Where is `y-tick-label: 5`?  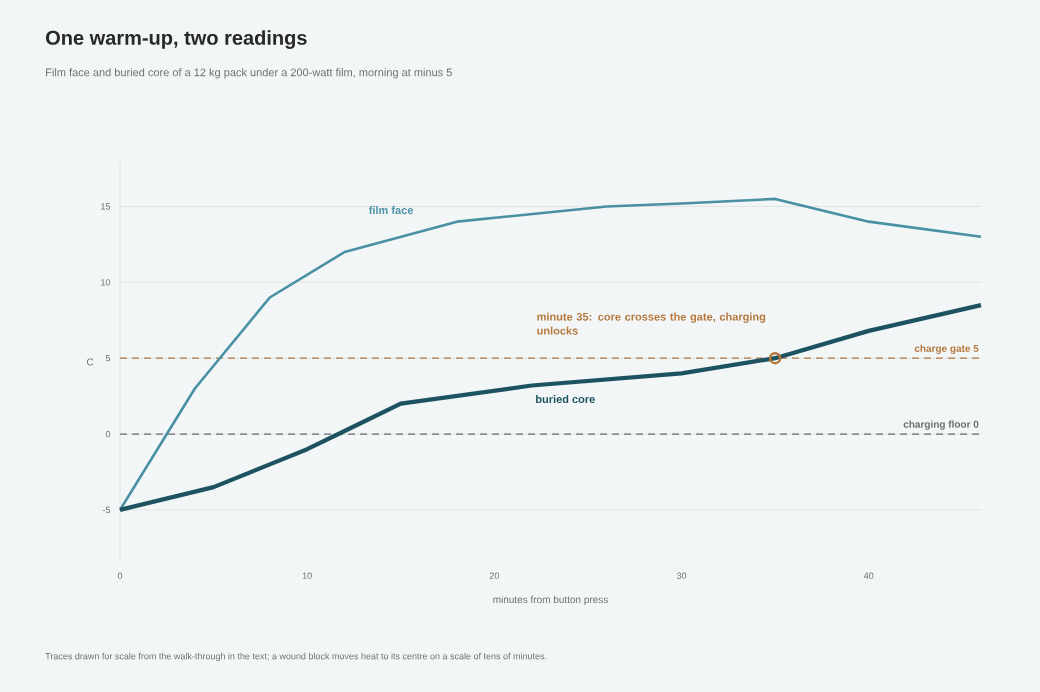
y-tick-label: 5 is located at coordinates (108, 358).